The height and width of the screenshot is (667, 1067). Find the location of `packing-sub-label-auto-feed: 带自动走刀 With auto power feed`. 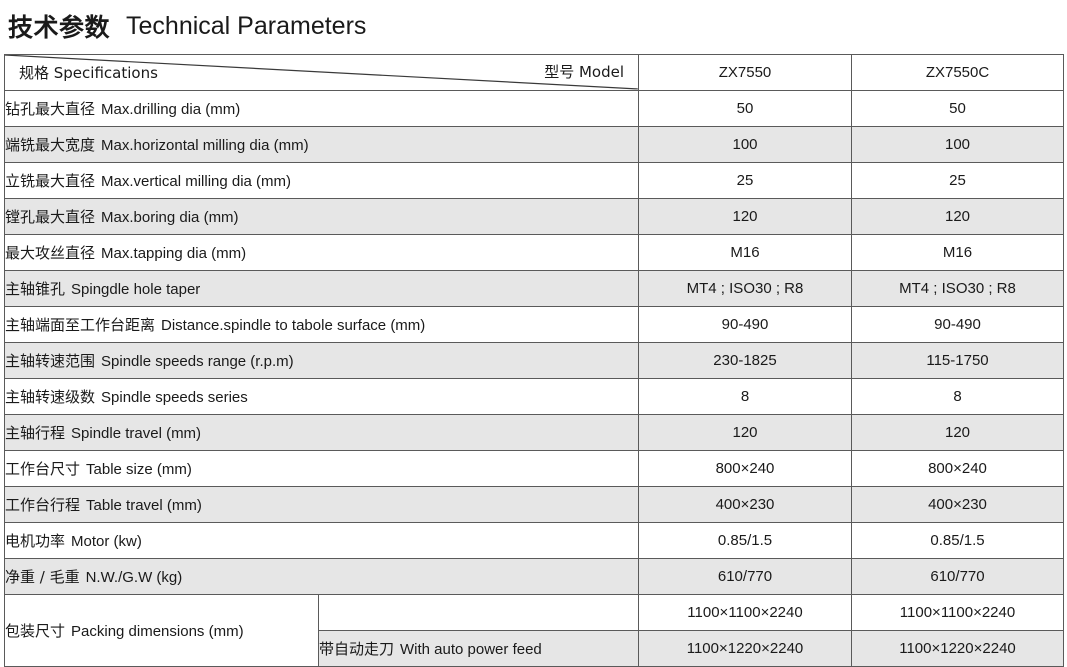

packing-sub-label-auto-feed: 带自动走刀 With auto power feed is located at coordinates (478, 648).